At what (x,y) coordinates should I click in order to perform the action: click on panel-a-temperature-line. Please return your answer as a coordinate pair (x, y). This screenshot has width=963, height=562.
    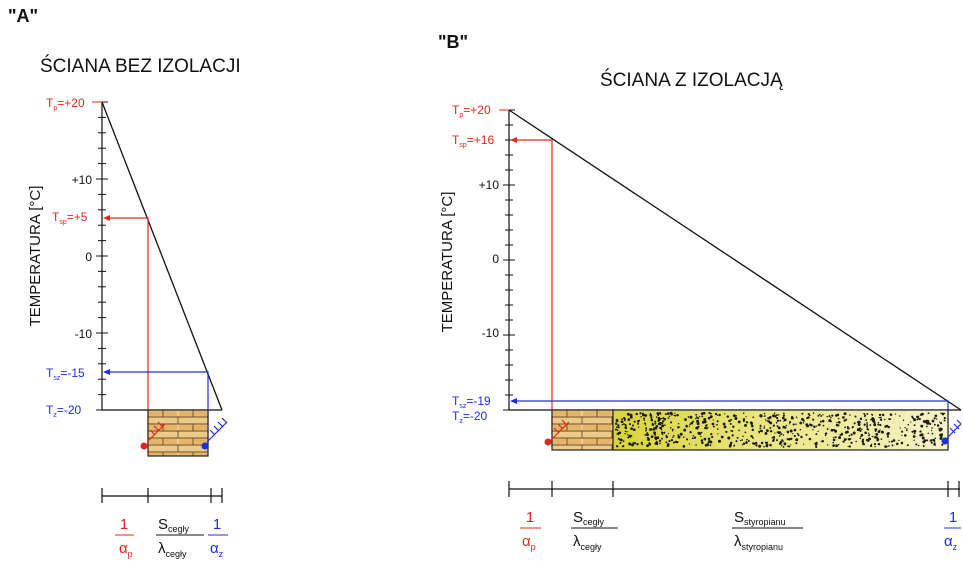
    Looking at the image, I should click on (162, 256).